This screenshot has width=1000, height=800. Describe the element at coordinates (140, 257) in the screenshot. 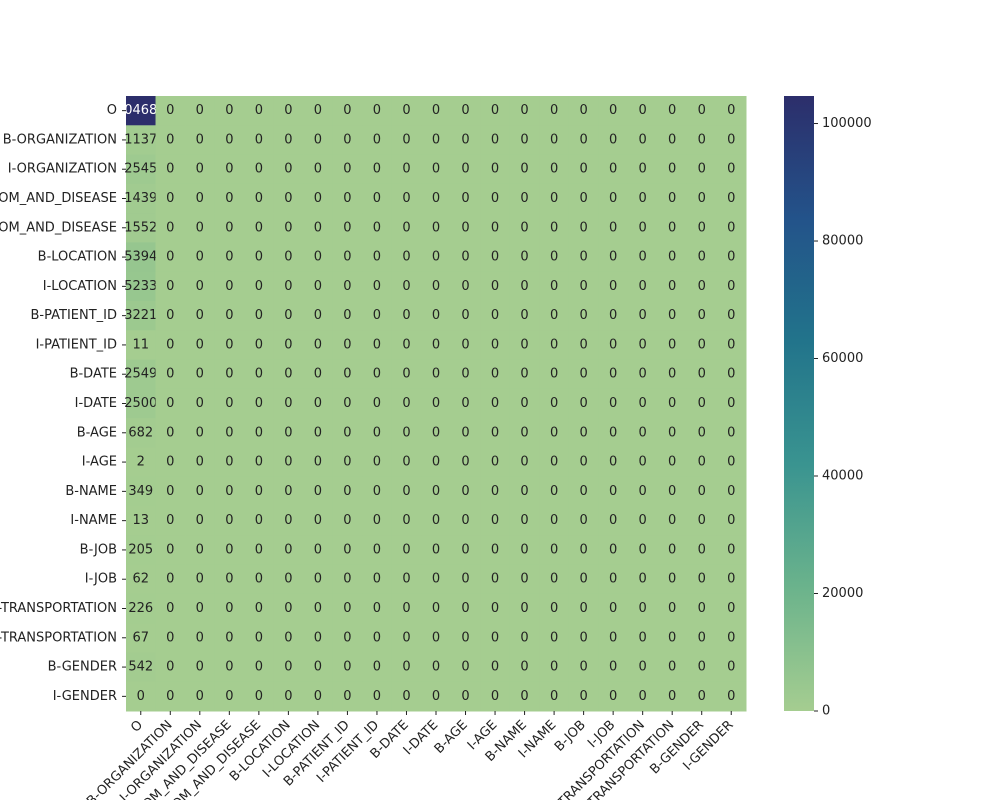

I see `cell-label: 5394` at that location.